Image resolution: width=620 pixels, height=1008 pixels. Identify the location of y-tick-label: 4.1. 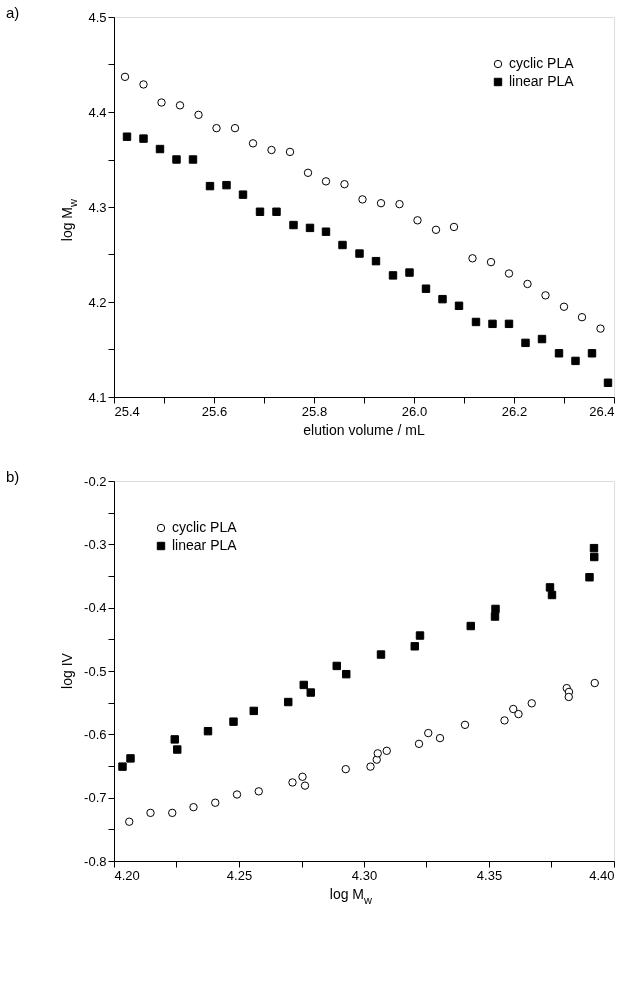
(97, 397).